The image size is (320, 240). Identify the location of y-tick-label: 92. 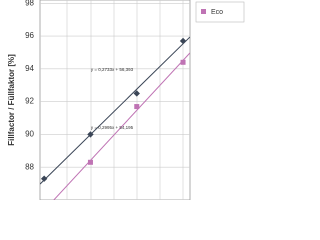
(29, 101).